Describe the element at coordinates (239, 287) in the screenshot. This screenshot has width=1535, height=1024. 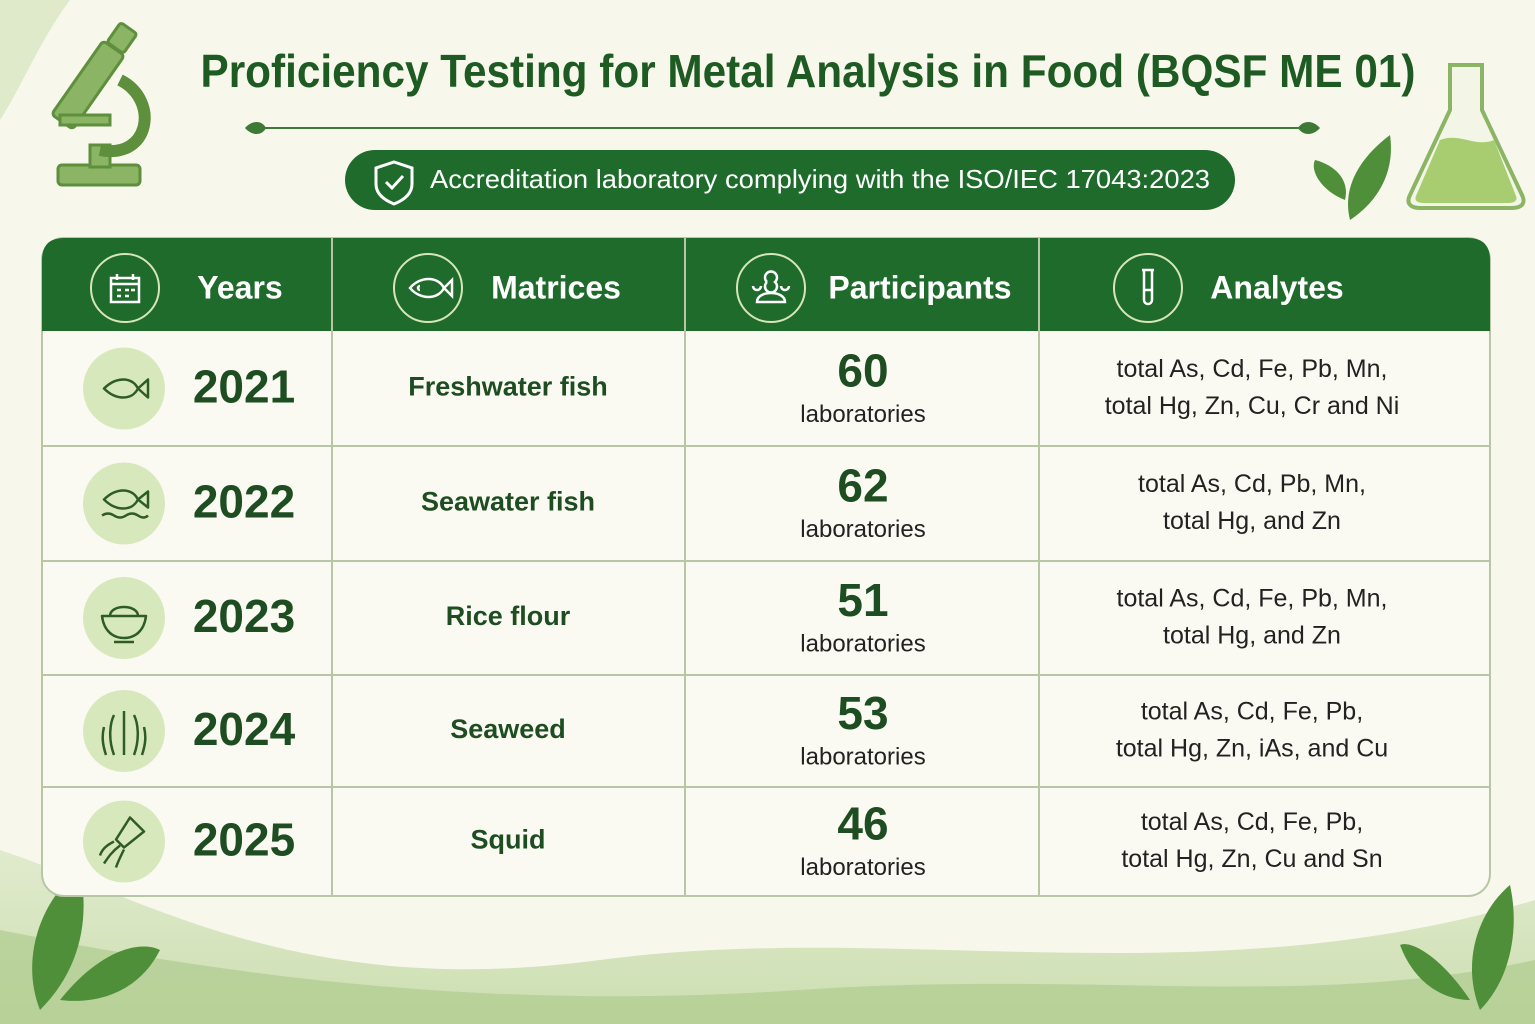
I see `column-header: Years` at that location.